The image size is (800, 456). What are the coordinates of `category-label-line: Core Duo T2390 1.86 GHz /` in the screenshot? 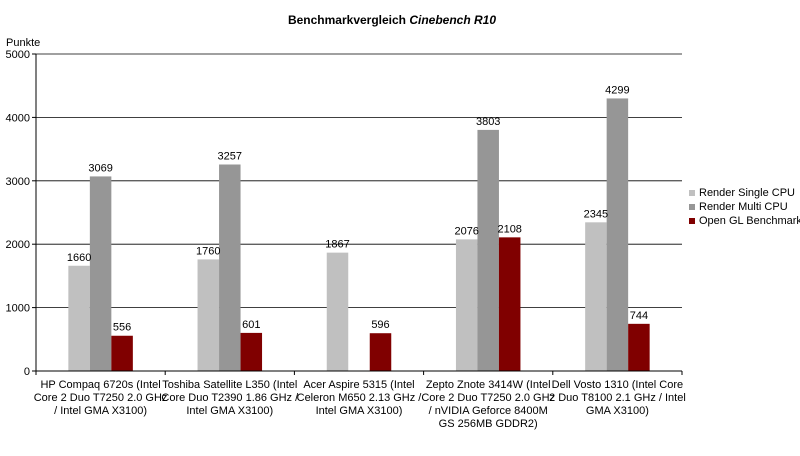 It's located at (230, 398).